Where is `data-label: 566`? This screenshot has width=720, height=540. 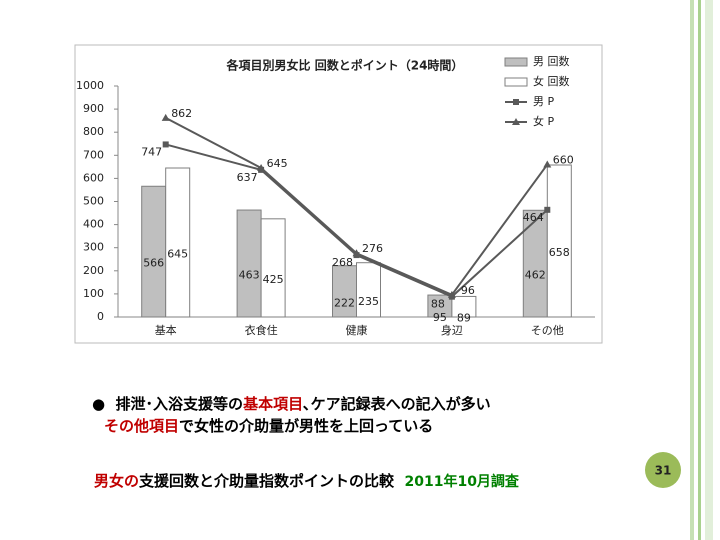 data-label: 566 is located at coordinates (153, 263).